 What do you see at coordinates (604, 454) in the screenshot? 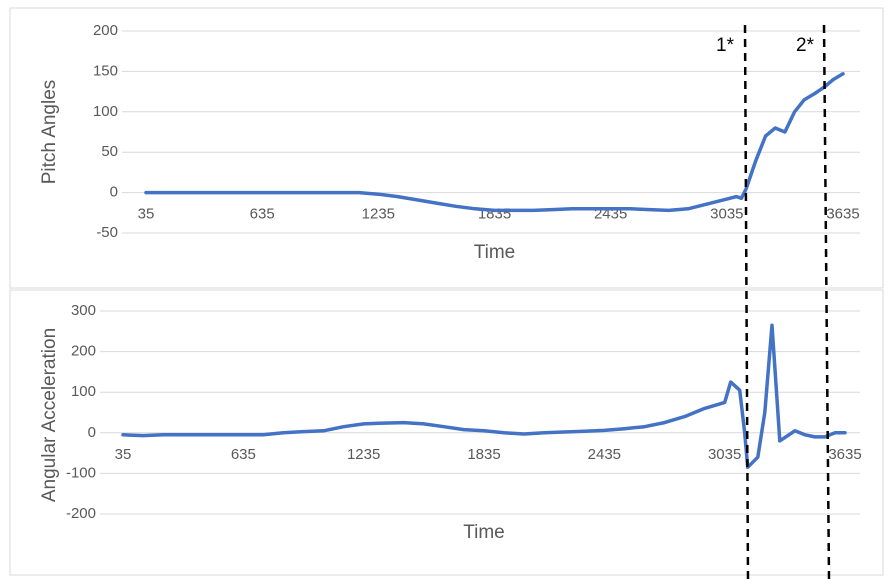
I see `x-tick-label: 2435` at bounding box center [604, 454].